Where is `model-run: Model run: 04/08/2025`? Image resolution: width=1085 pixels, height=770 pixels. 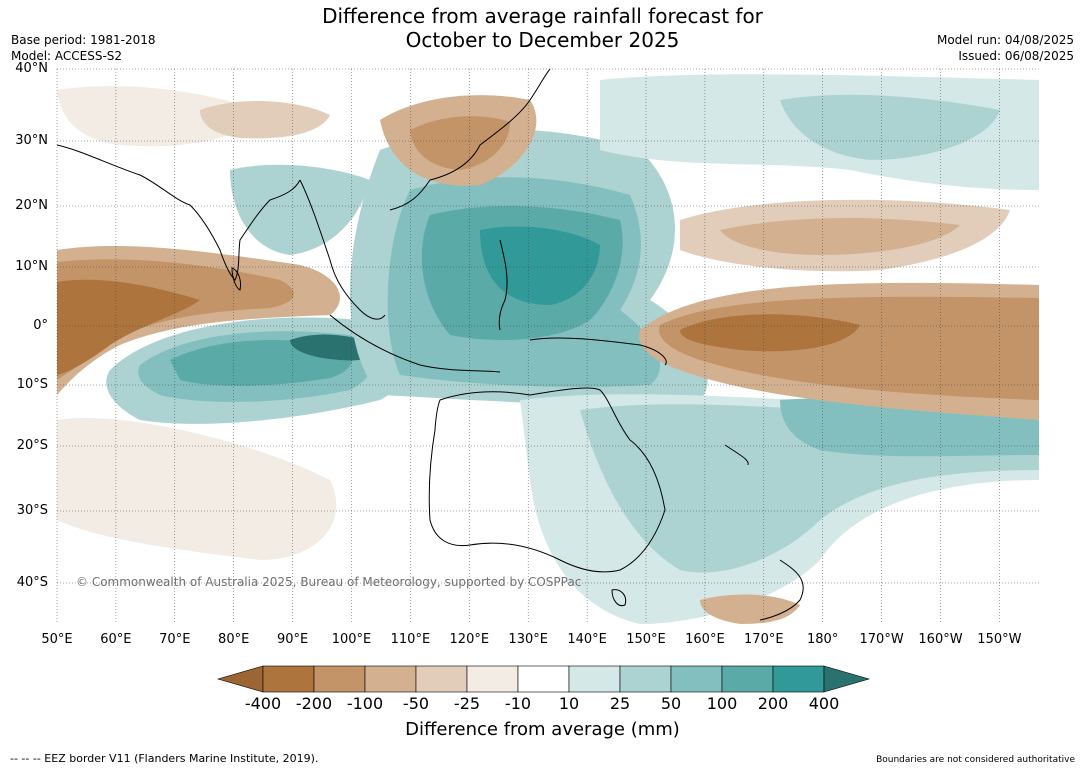 model-run: Model run: 04/08/2025 is located at coordinates (1005, 40).